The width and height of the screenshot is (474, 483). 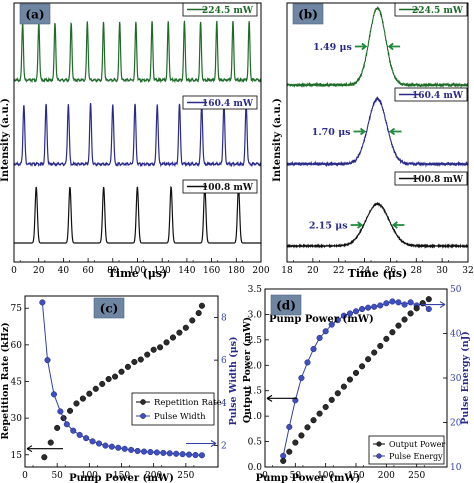 What do you see at coordinates (162, 271) in the screenshot?
I see `x-tick-label: 120` at bounding box center [162, 271].